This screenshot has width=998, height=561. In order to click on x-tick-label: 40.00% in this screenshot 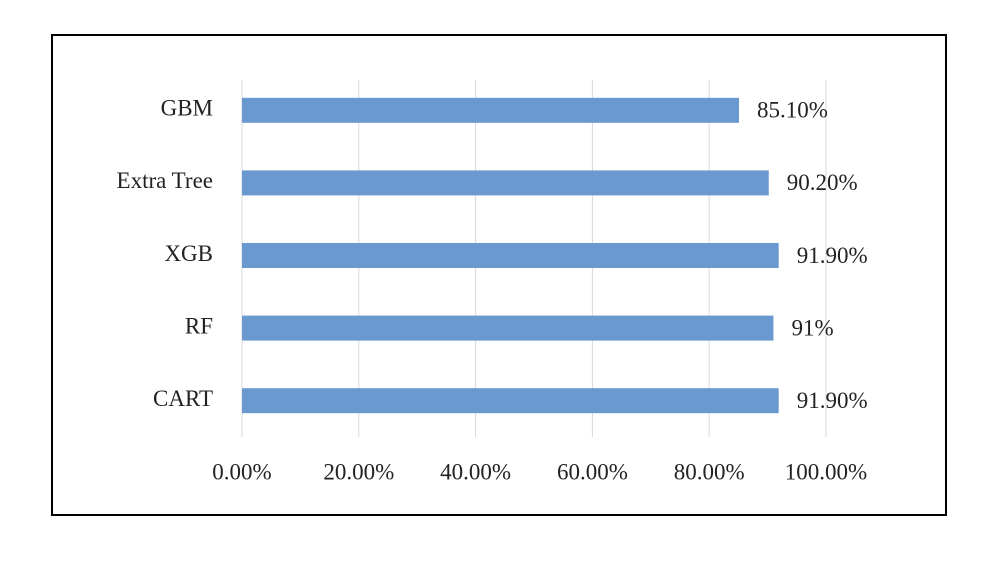, I will do `click(475, 471)`.